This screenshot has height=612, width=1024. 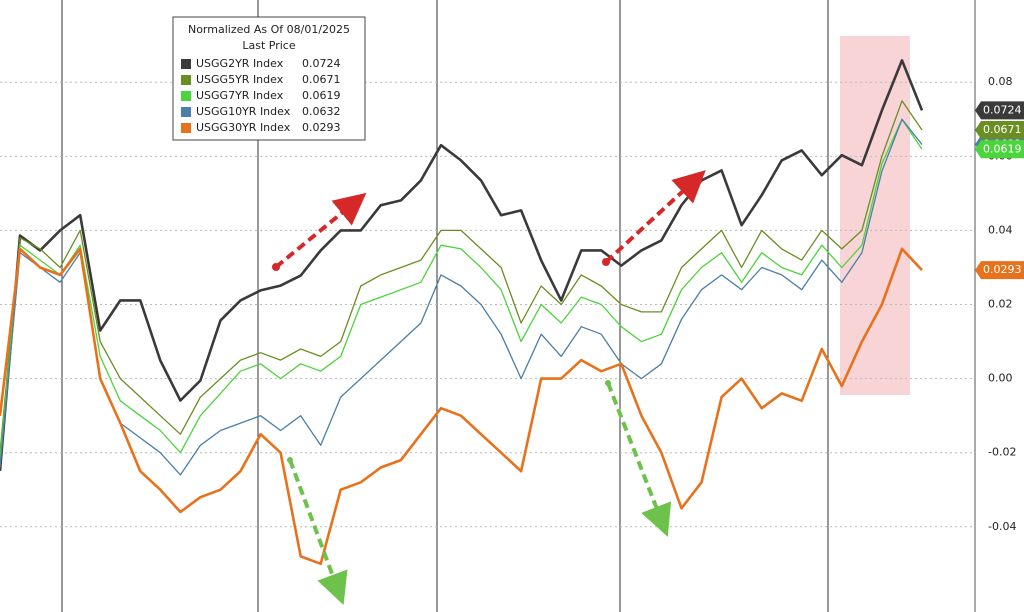 I want to click on tag-value: 0.0671, so click(x=1002, y=129).